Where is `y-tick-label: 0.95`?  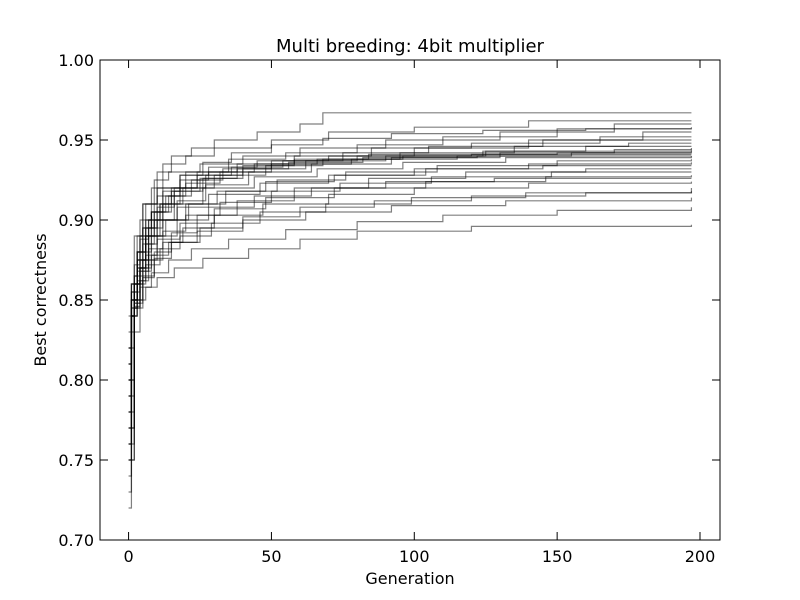 y-tick-label: 0.95 is located at coordinates (76, 140).